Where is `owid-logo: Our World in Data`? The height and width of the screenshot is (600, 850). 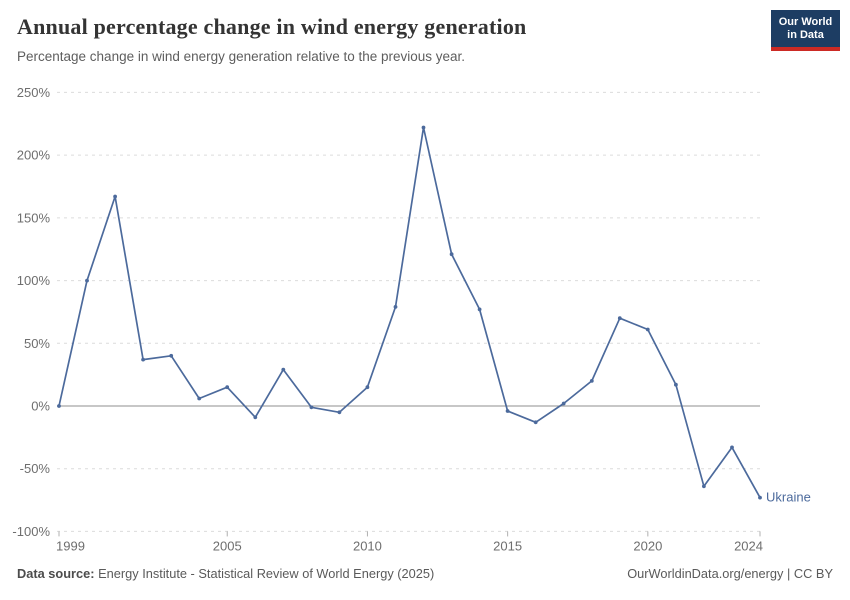
owid-logo: Our World in Data is located at coordinates (805, 30).